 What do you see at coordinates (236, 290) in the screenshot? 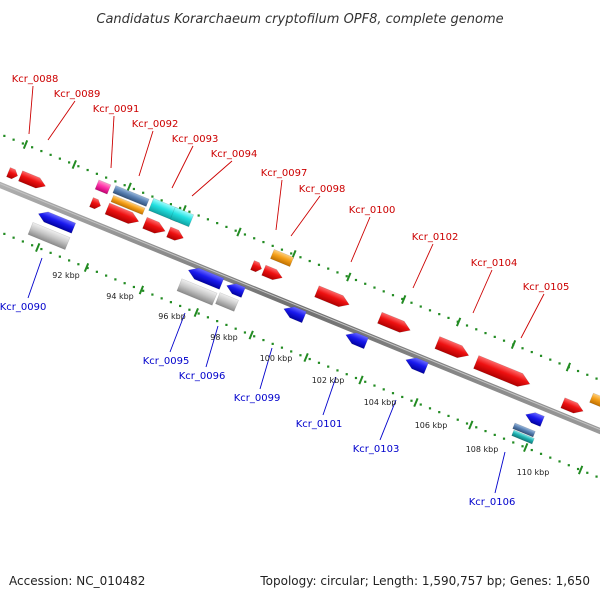
I see `gene-kcr-0096b` at bounding box center [236, 290].